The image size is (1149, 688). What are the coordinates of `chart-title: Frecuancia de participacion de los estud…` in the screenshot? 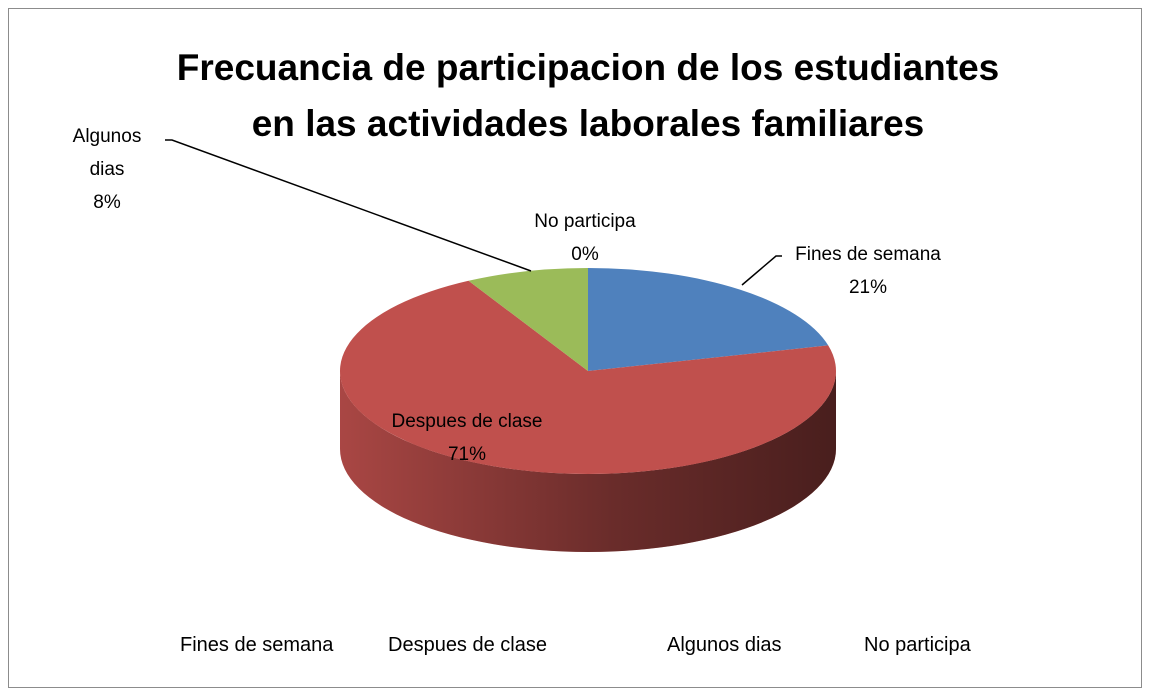 It's located at (588, 95).